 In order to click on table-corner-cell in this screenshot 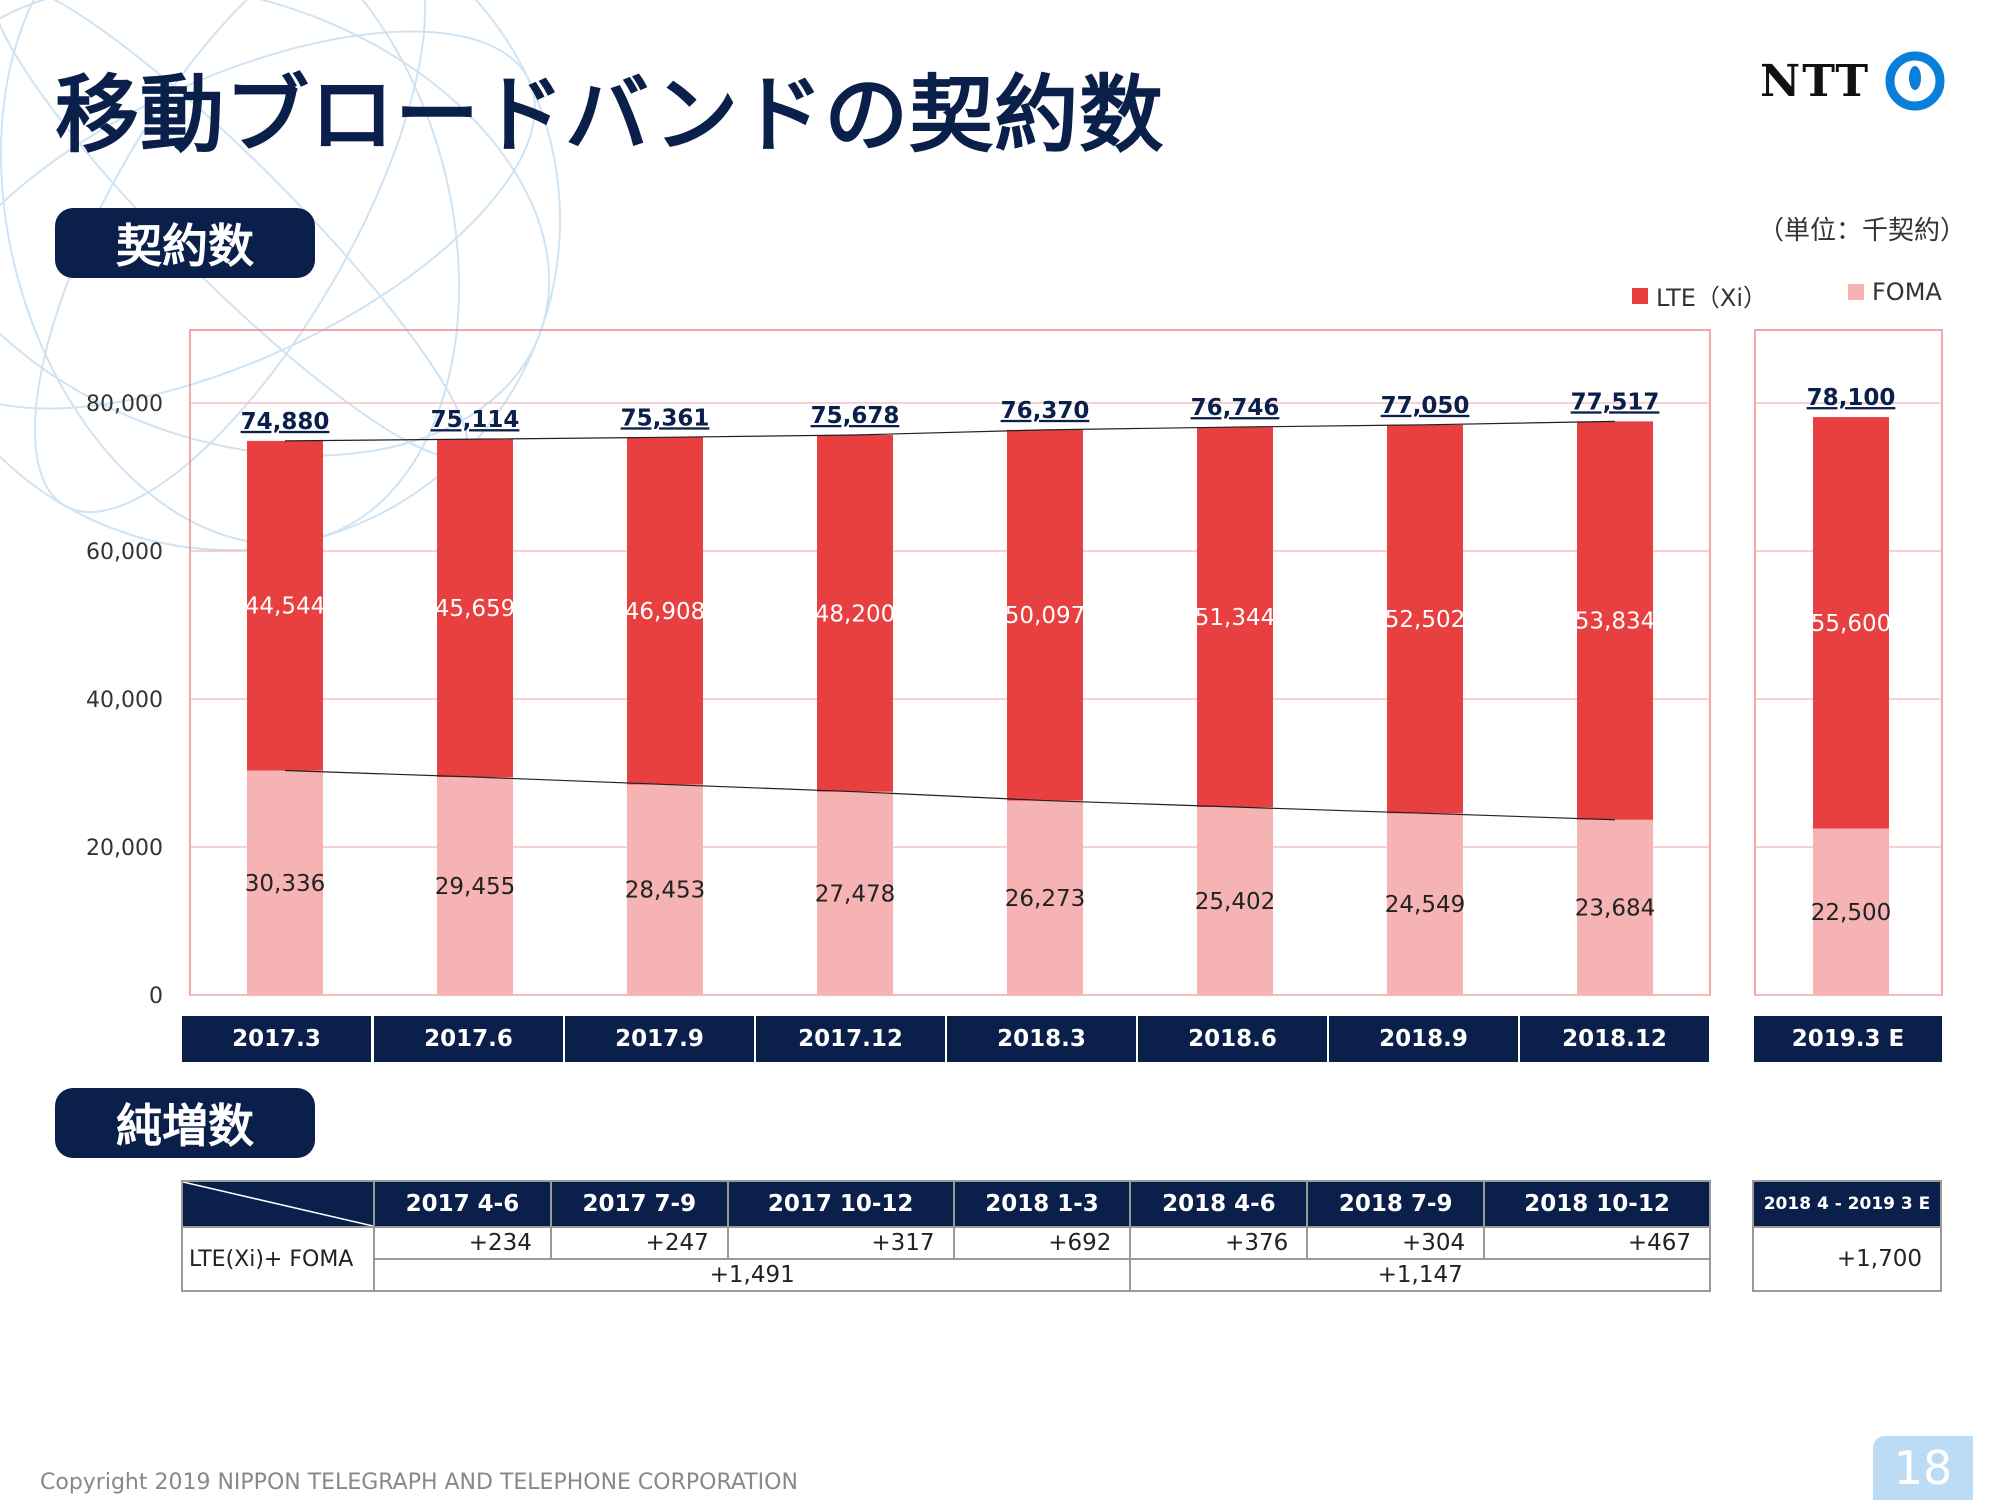, I will do `click(278, 1204)`.